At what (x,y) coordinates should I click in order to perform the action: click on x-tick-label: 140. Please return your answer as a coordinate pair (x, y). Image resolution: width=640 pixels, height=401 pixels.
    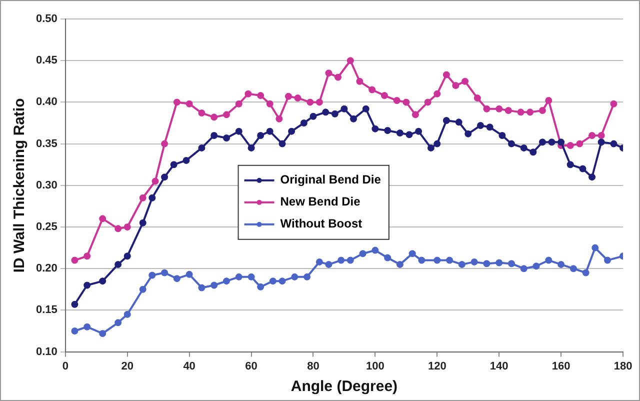
    Looking at the image, I should click on (499, 366).